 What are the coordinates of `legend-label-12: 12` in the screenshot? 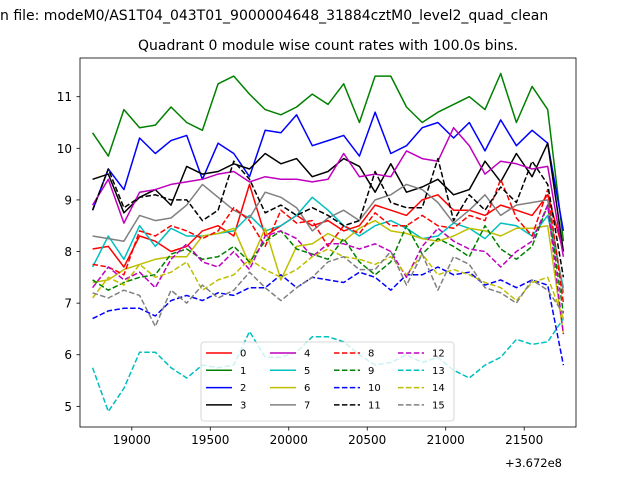 It's located at (438, 354).